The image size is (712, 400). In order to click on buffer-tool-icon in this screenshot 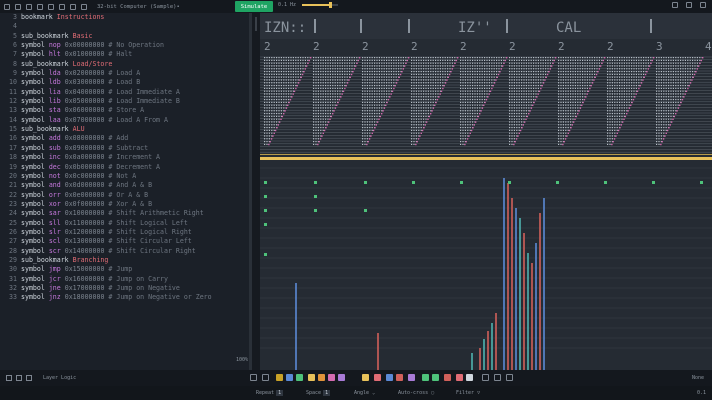, I will do `click(311, 377)`.